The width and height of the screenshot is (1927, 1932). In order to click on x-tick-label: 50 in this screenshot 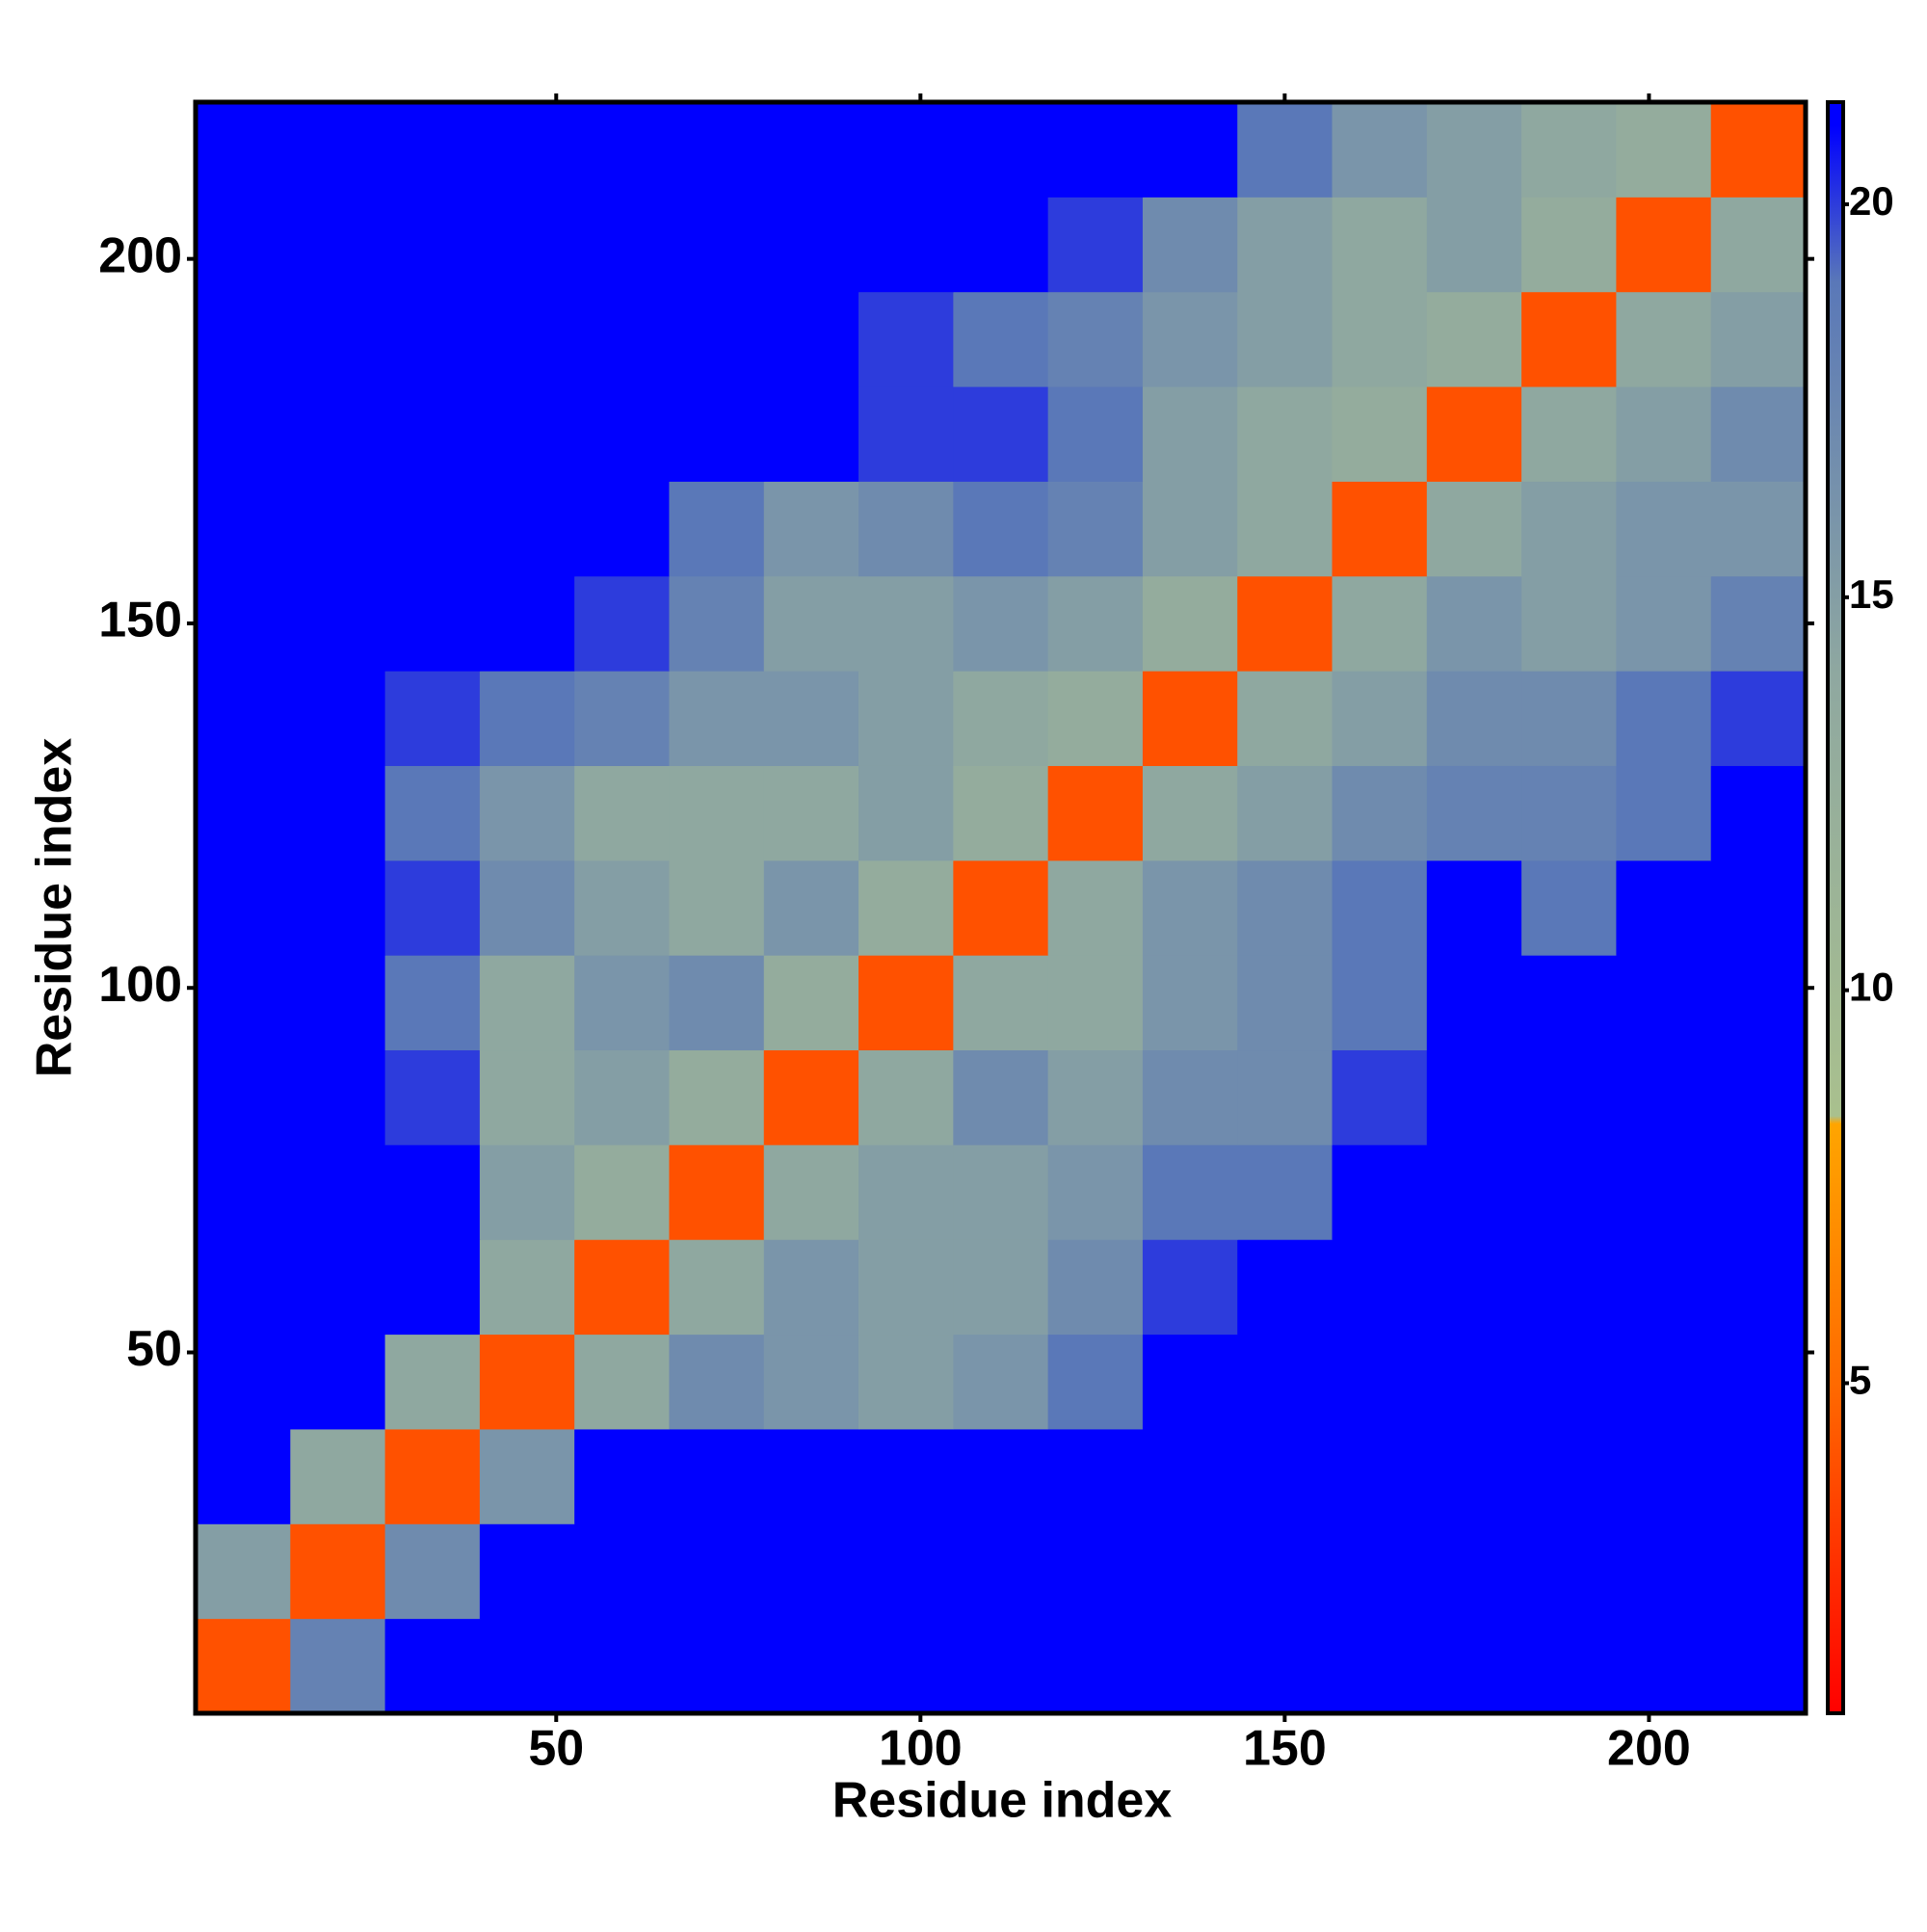, I will do `click(556, 1749)`.